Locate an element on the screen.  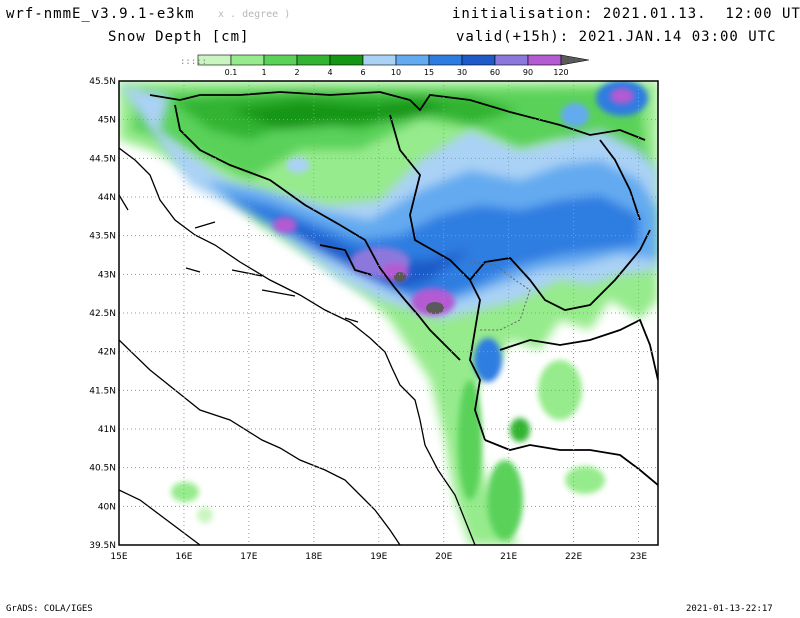
lon-label: 21E is located at coordinates (508, 557).